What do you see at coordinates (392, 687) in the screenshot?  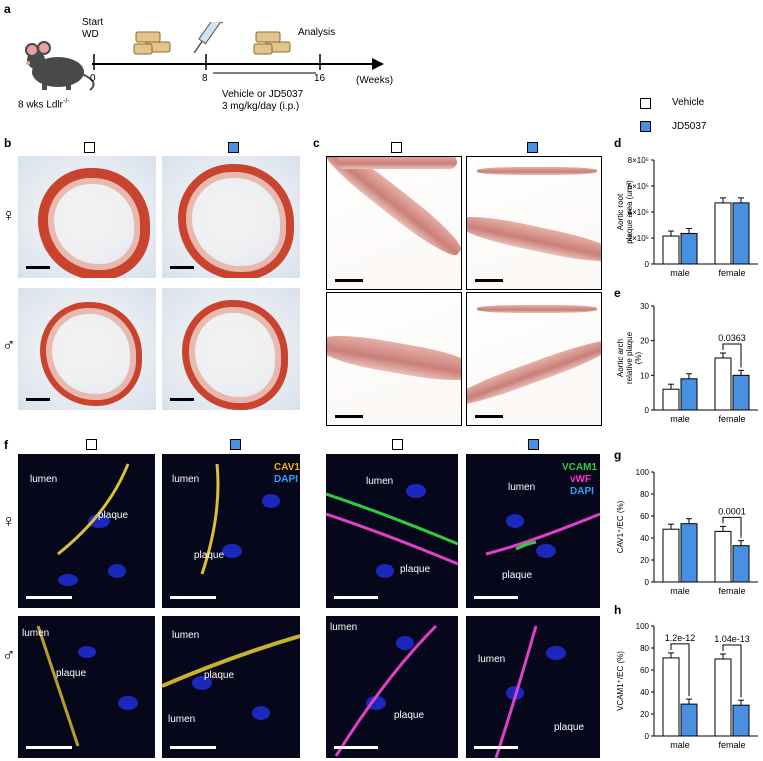 I see `vcam1-image-male-vehicle: lumen plaque` at bounding box center [392, 687].